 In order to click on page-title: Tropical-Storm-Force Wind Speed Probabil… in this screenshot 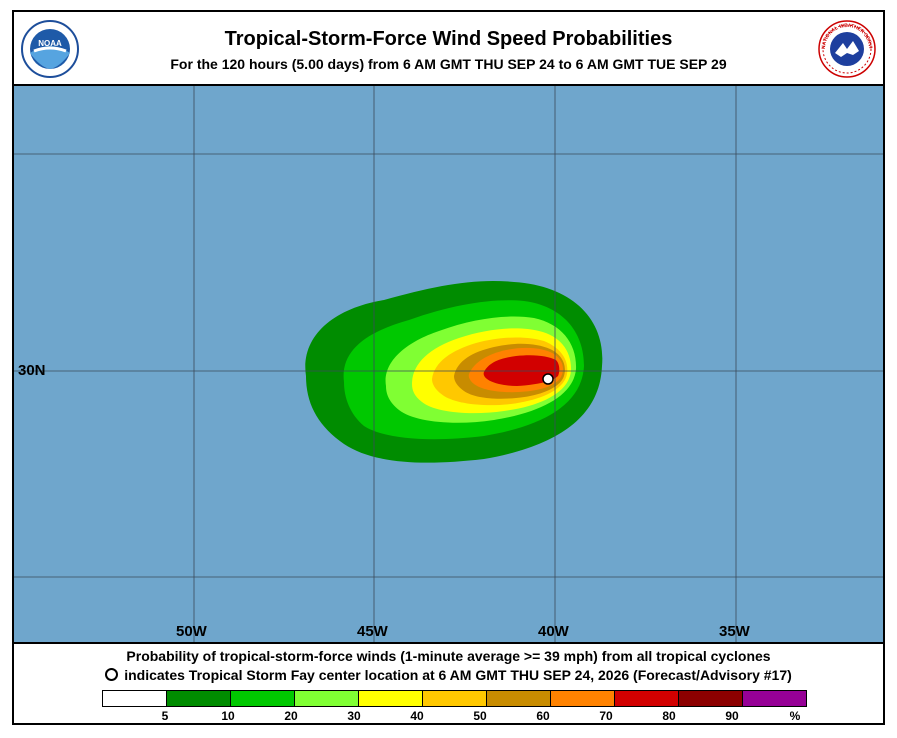, I will do `click(448, 39)`.